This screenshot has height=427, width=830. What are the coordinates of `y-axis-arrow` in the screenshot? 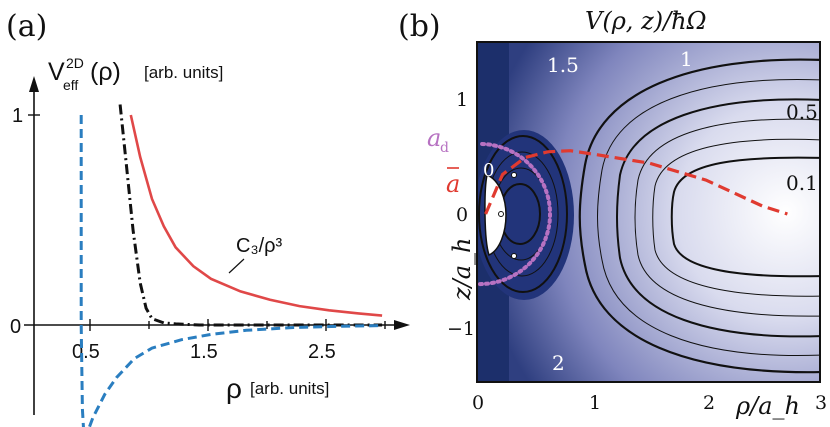 It's located at (34, 84).